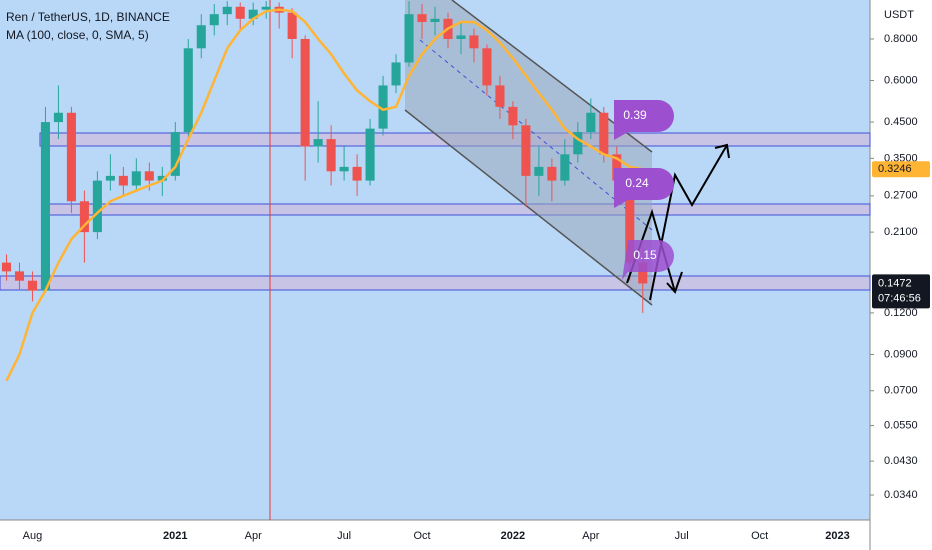  I want to click on y-tick-label: 0.1200, so click(901, 313).